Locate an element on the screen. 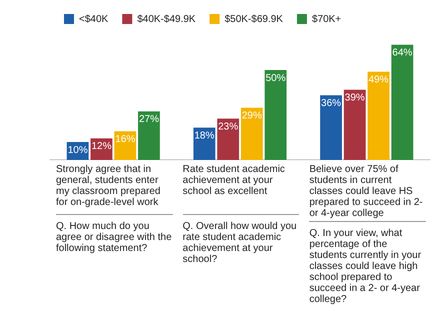 The height and width of the screenshot is (311, 447). x-tick-label: Believe over 75% of students in current classes could leave HS prepared to succeed in 2- or 4-year college is located at coordinates (366, 192).